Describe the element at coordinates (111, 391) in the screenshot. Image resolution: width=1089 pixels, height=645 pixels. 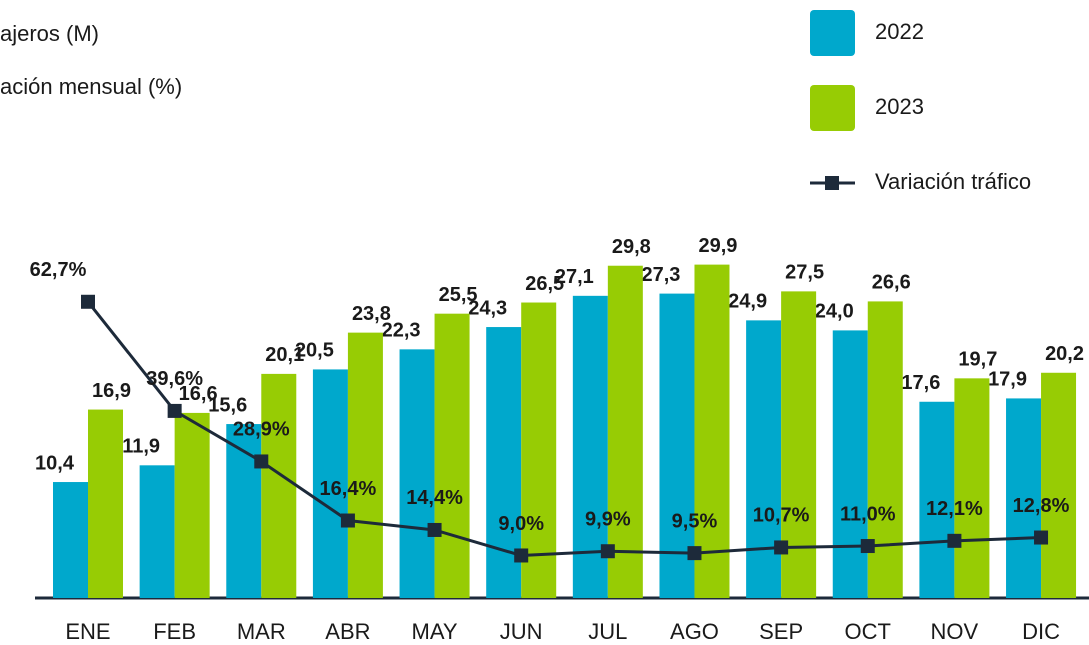
I see `data-label: 16,9` at that location.